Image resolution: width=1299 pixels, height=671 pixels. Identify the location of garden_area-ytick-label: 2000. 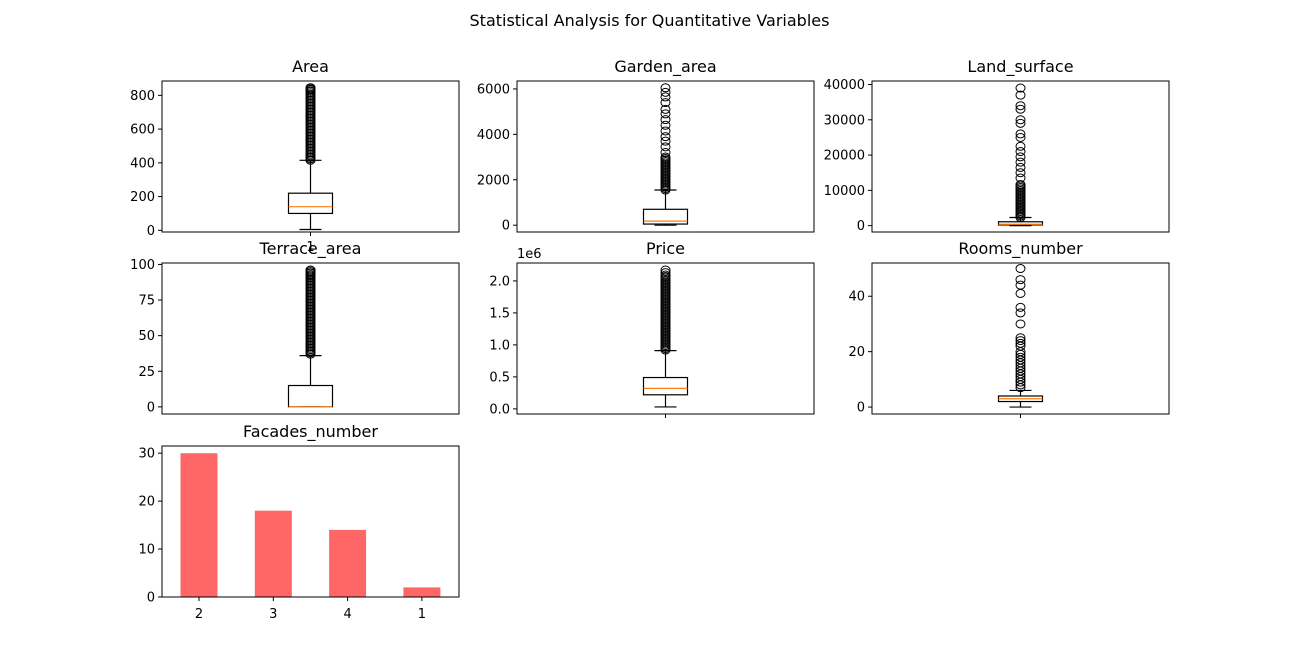
(493, 180).